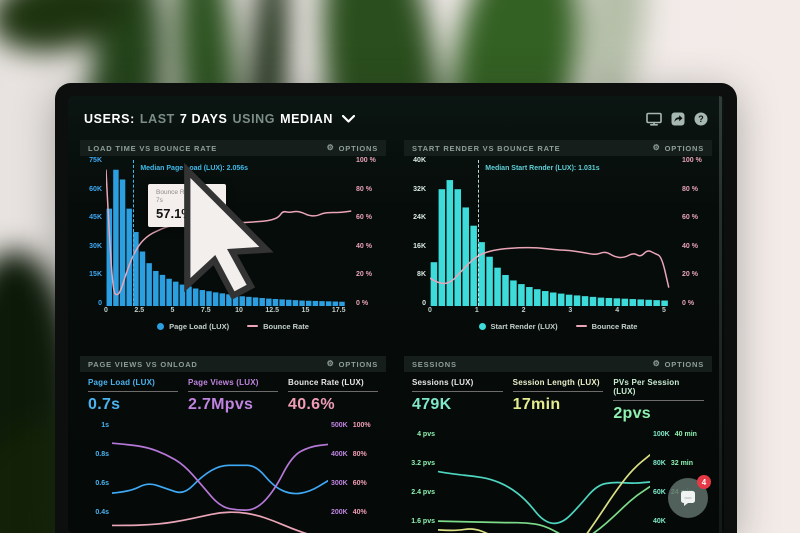 The height and width of the screenshot is (533, 800). I want to click on median-label: Median Page Load (LUX): 2.056s, so click(194, 168).